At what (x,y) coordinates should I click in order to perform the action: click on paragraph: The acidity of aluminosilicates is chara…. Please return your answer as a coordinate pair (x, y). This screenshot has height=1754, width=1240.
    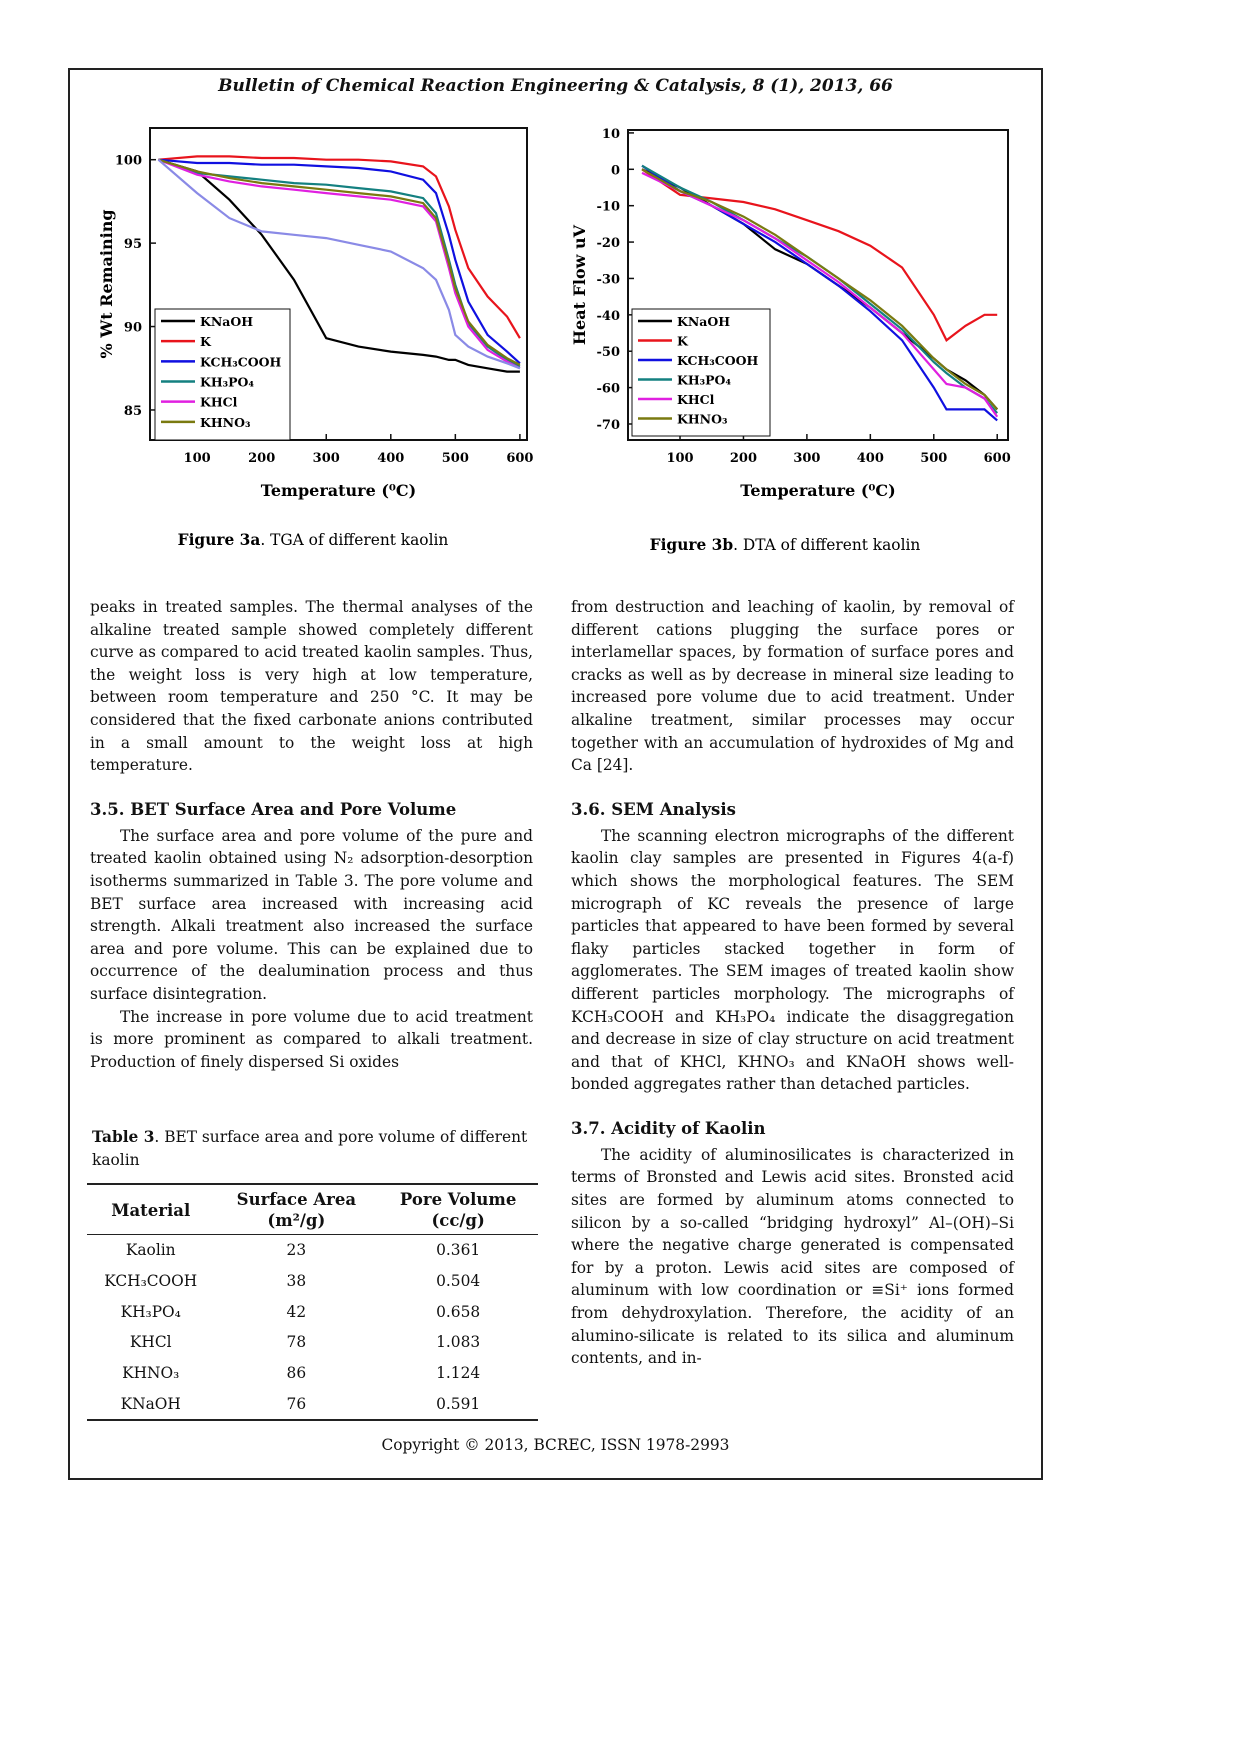
    Looking at the image, I should click on (792, 1256).